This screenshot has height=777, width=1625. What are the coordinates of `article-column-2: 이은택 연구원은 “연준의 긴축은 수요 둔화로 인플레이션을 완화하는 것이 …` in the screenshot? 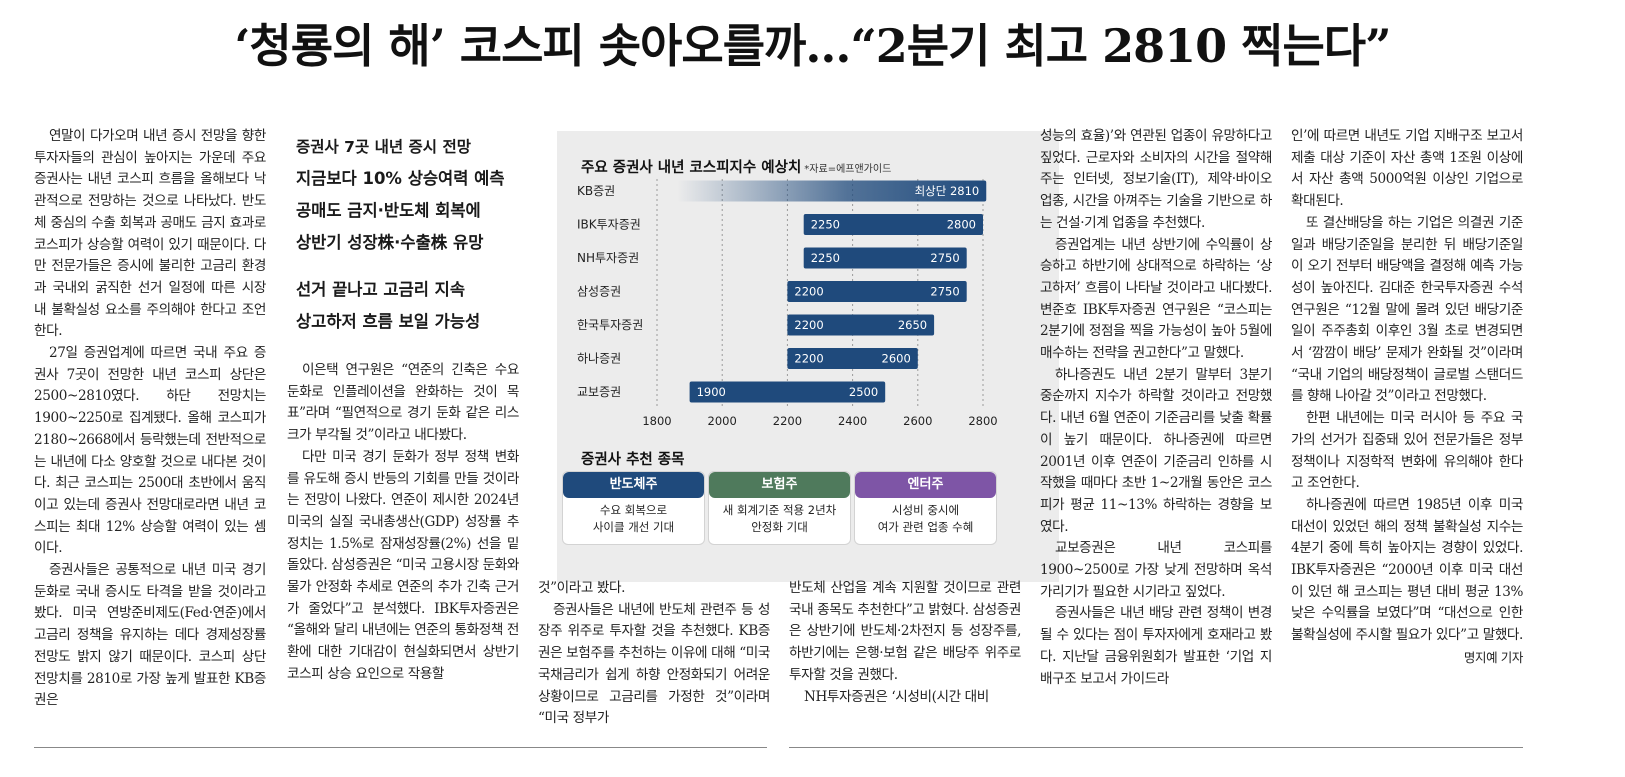 It's located at (403, 523).